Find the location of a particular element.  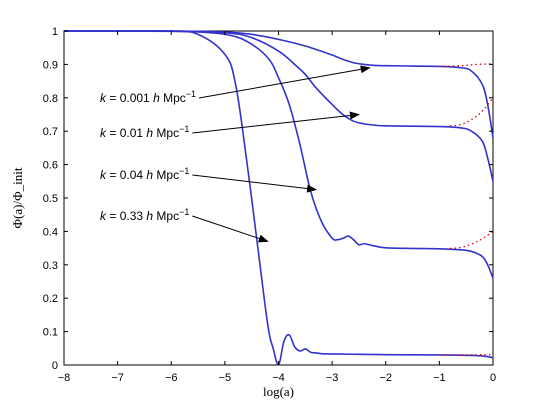

y-tick-label: 0.3 is located at coordinates (50, 266).